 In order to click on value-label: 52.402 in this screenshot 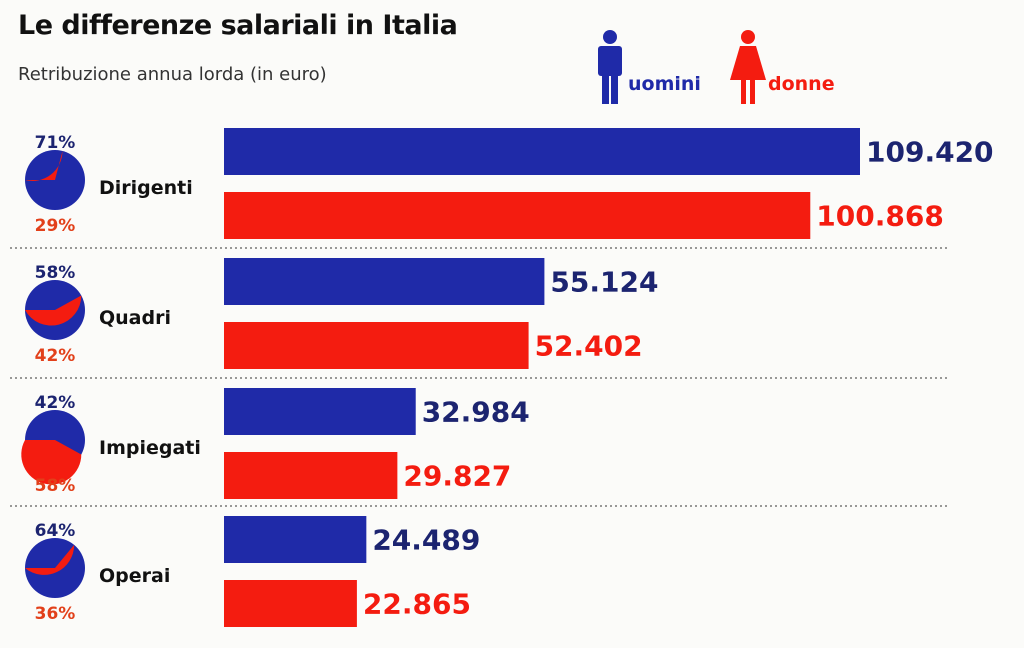, I will do `click(589, 346)`.